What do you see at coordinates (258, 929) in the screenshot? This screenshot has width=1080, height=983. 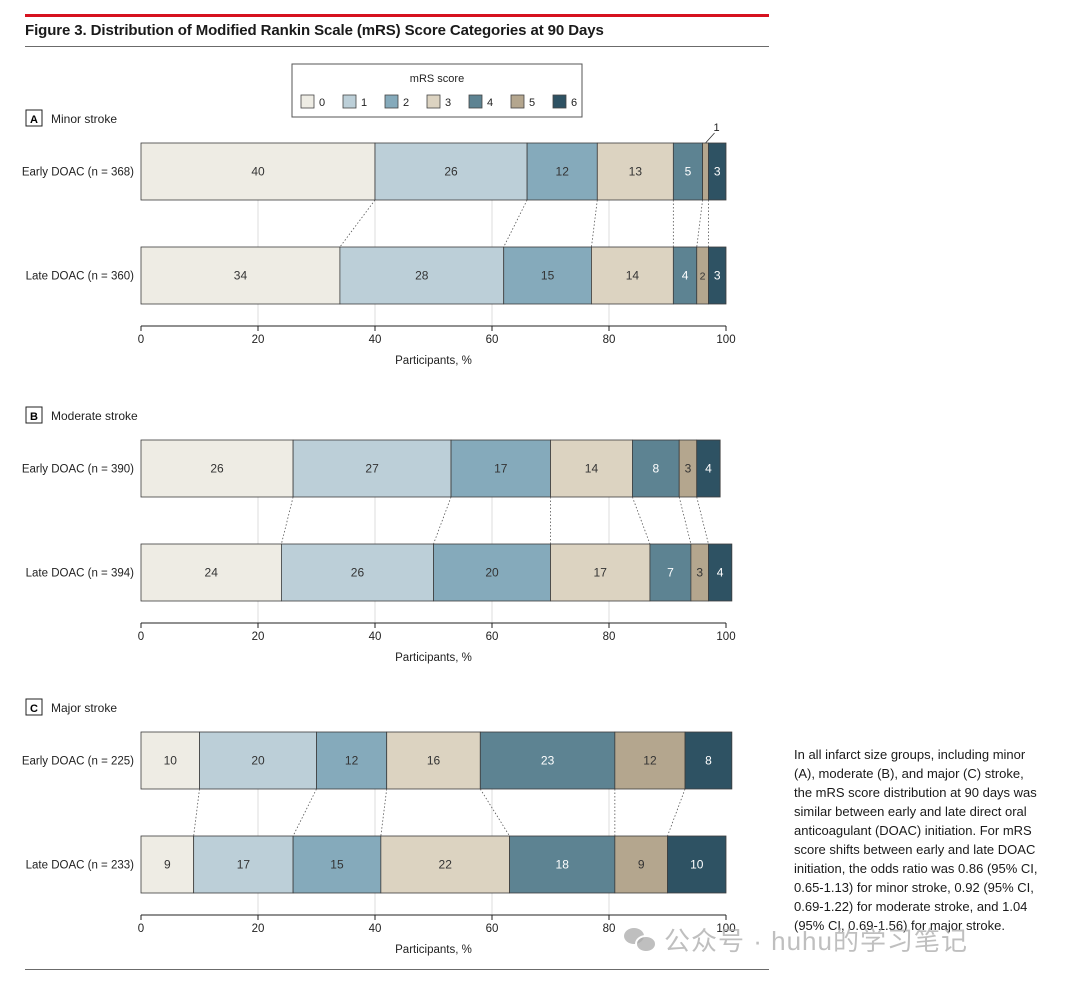 I see `x-tick-label: 20` at bounding box center [258, 929].